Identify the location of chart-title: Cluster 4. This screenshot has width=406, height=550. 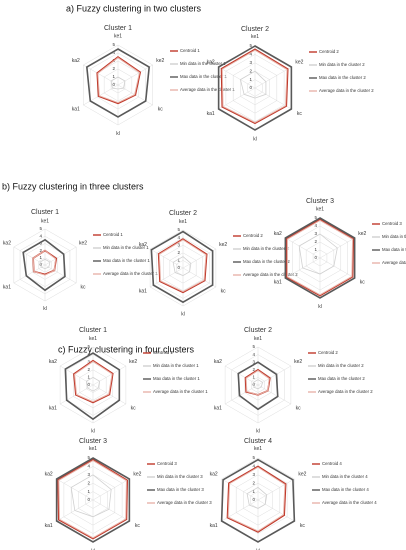
(258, 441).